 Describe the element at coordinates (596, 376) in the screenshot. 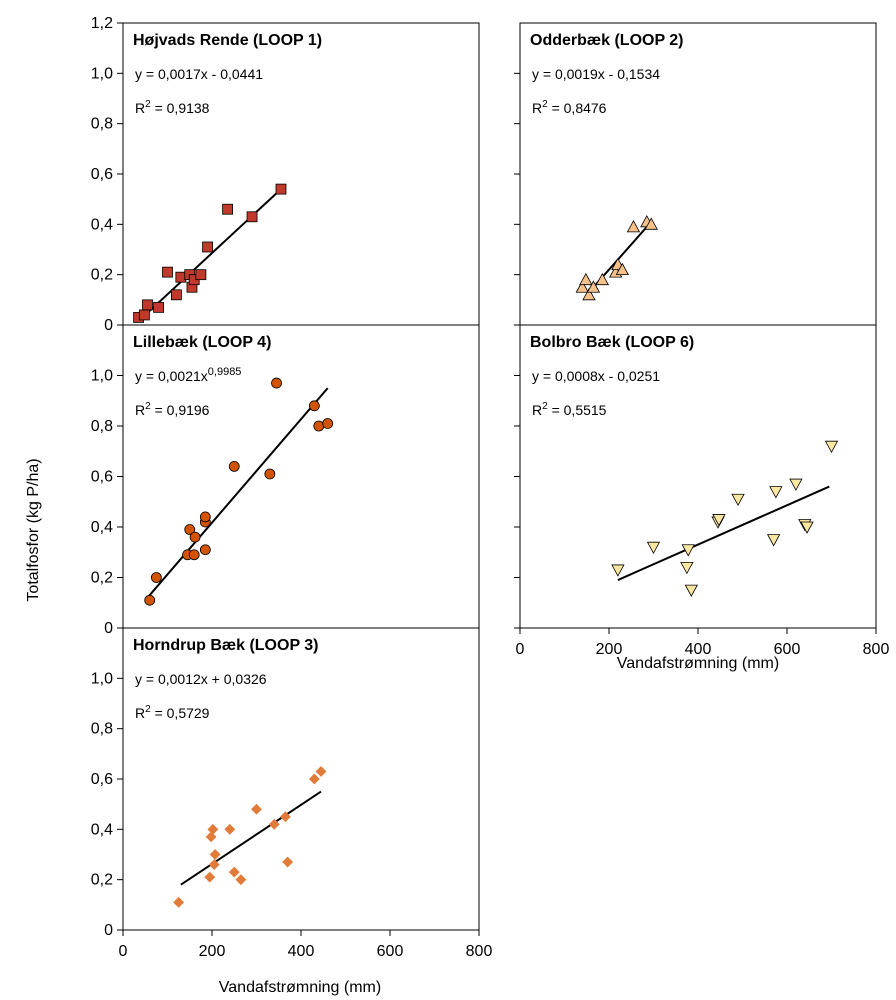

I see `regression-equation: y = 0,0008x - 0,0251` at that location.